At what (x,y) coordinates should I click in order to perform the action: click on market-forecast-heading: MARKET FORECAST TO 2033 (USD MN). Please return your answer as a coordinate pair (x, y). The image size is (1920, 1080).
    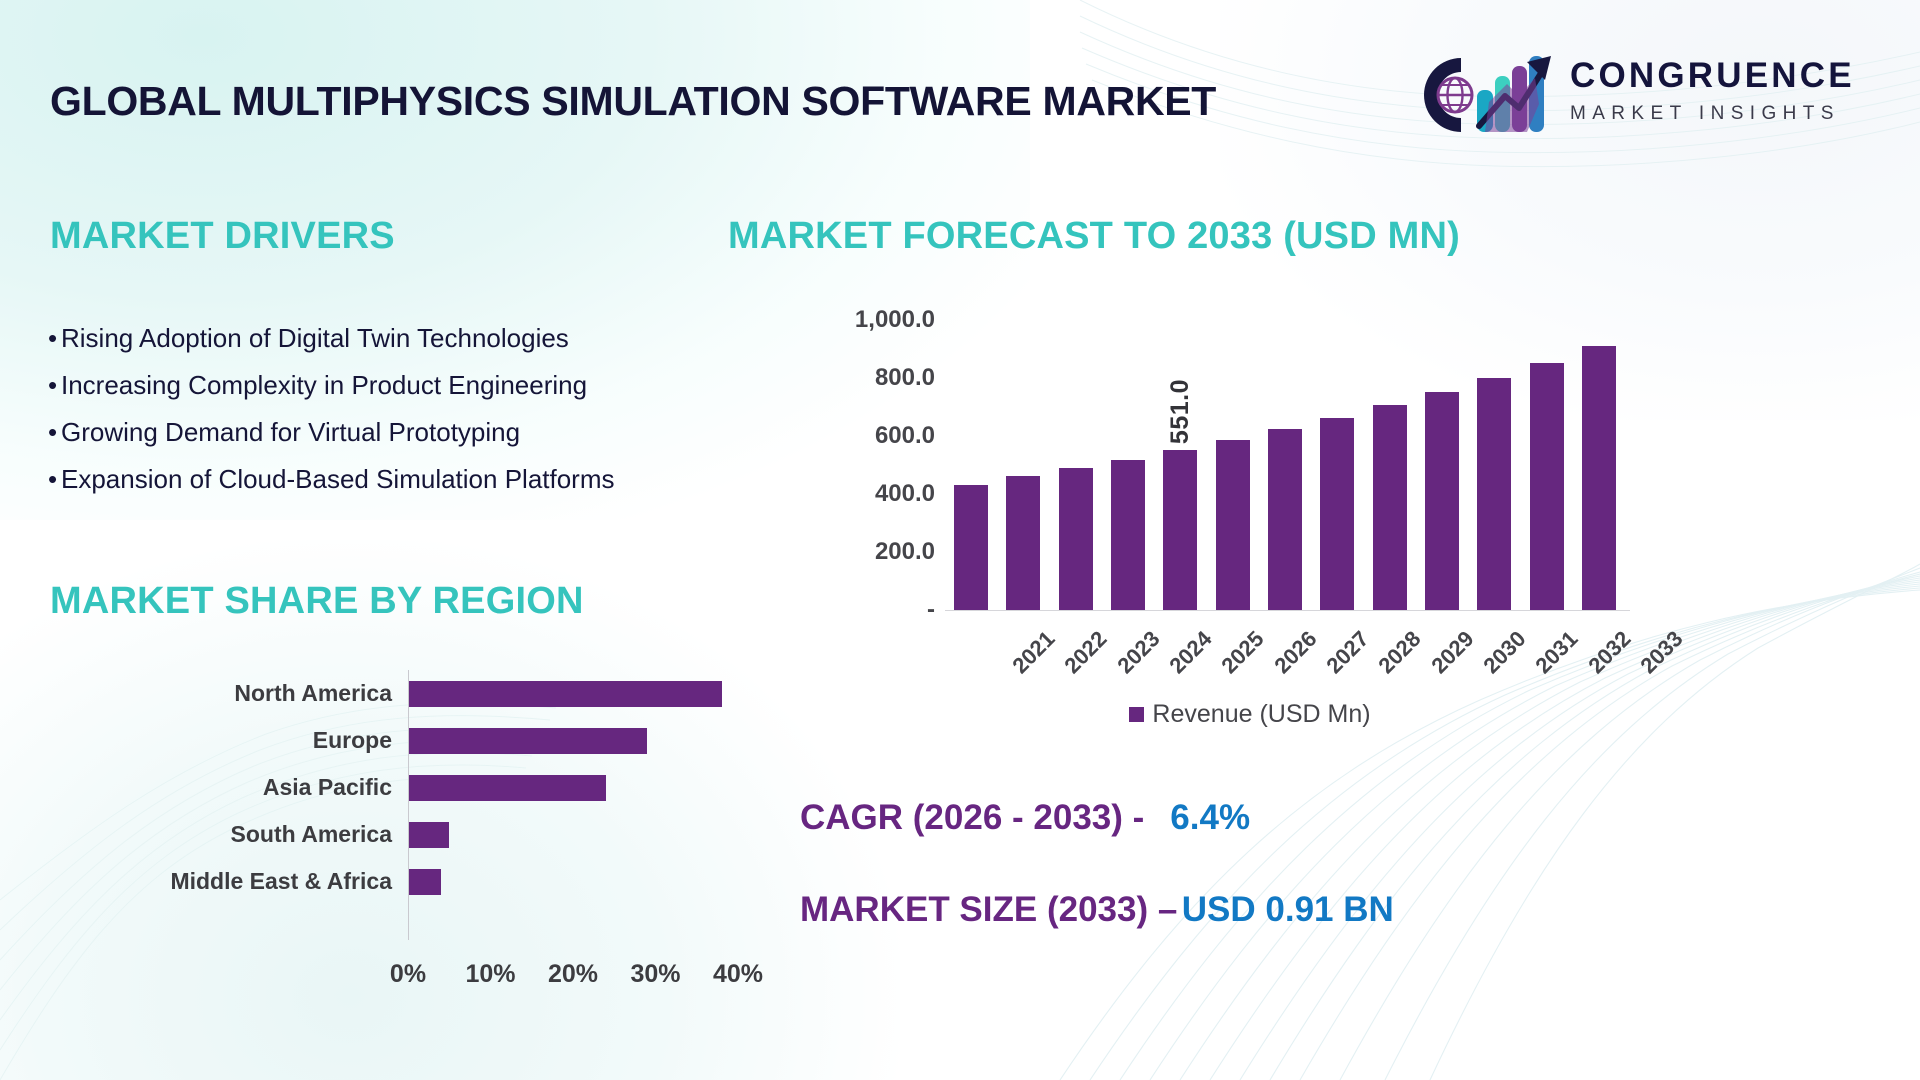
    Looking at the image, I should click on (1094, 236).